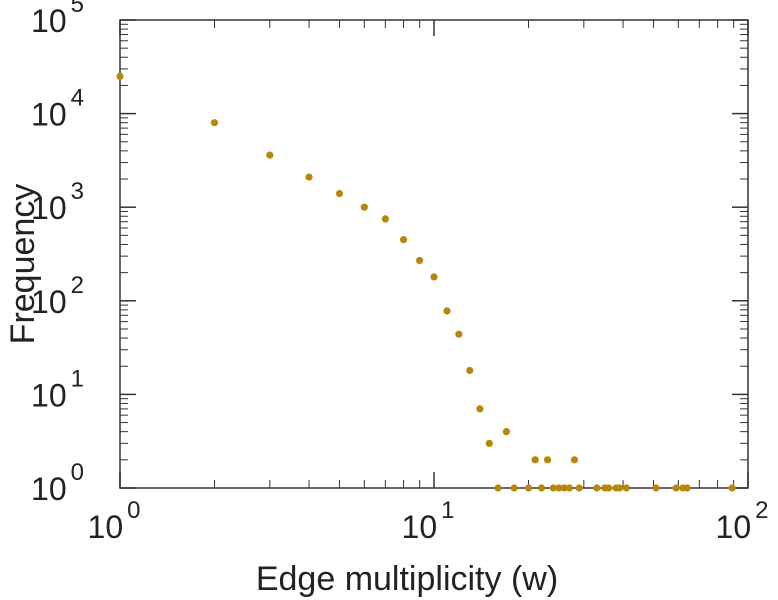 This screenshot has width=778, height=600. Describe the element at coordinates (742, 521) in the screenshot. I see `x-tick-label: 10 2` at that location.